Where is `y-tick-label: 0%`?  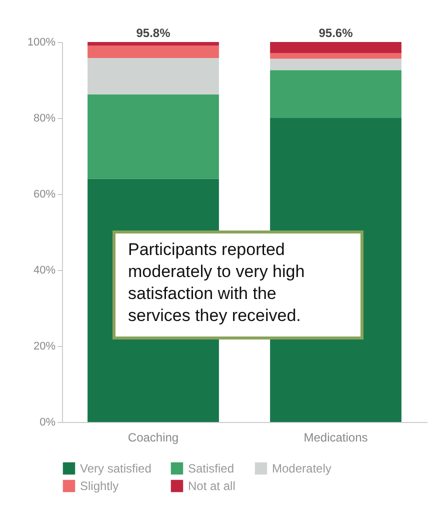 y-tick-label: 0% is located at coordinates (48, 422).